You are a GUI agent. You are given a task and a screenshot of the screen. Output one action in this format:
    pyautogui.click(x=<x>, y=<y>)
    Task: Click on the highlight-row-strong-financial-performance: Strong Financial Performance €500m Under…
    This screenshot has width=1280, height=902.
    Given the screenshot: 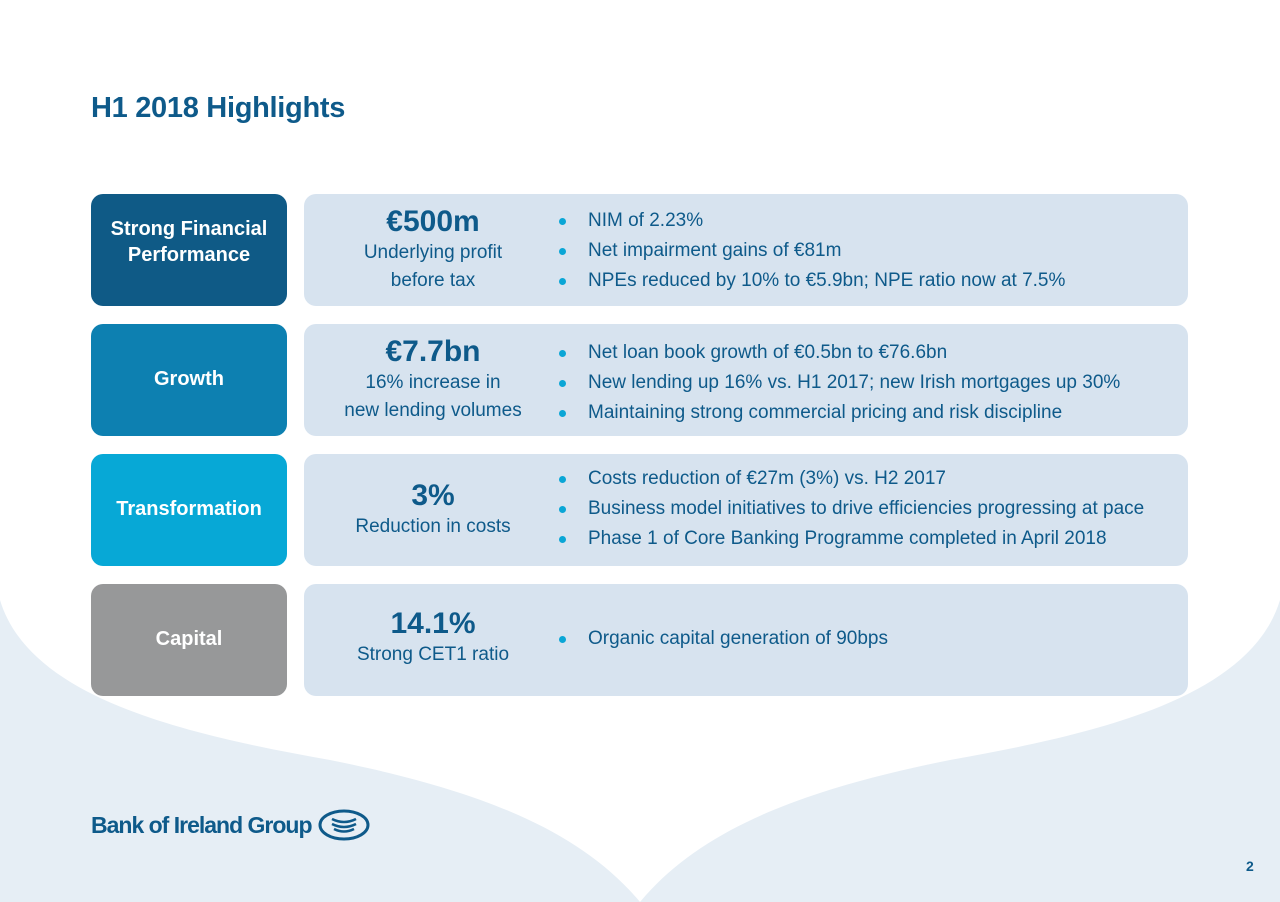 What is the action you would take?
    pyautogui.click(x=639, y=250)
    